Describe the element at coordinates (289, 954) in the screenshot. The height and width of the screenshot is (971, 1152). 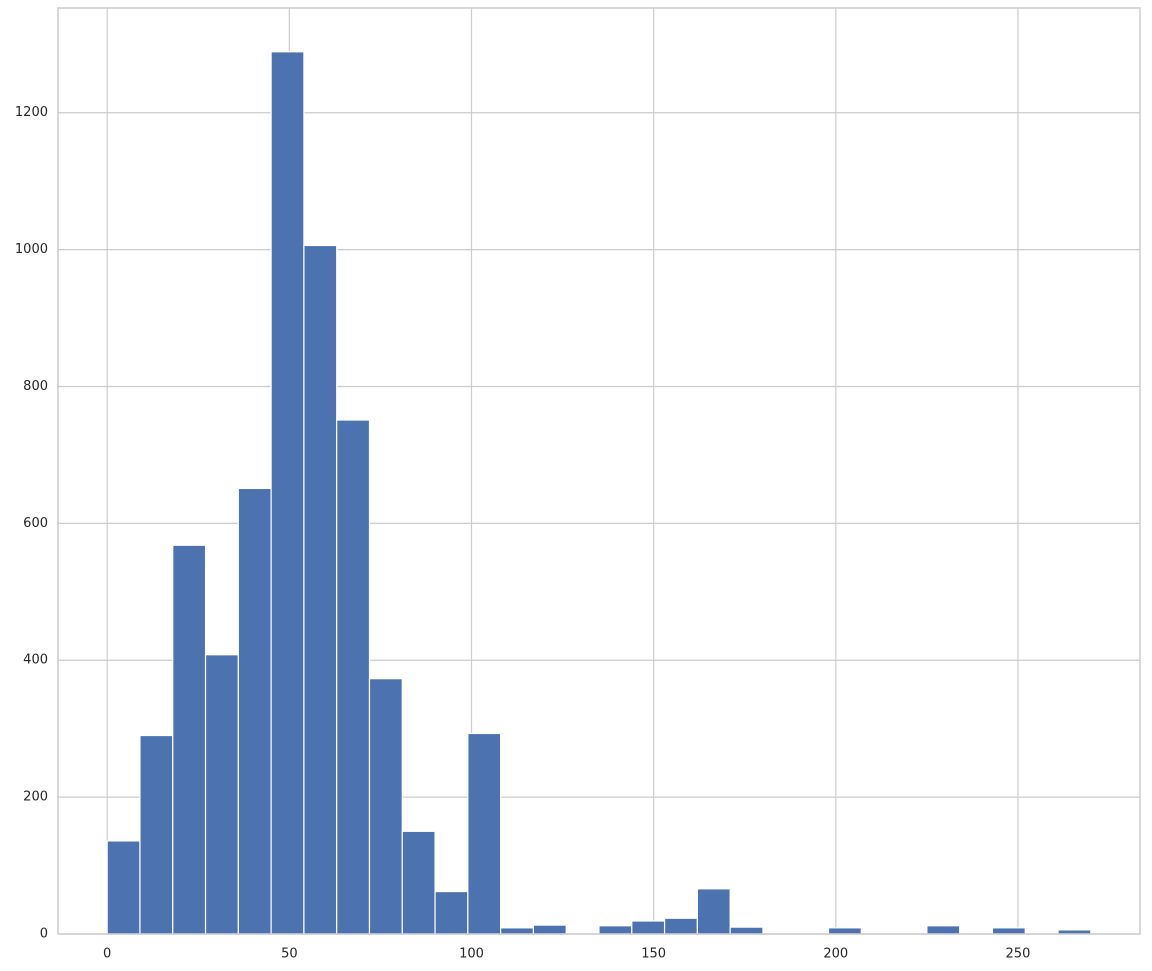
I see `x-tick-label: 50` at that location.